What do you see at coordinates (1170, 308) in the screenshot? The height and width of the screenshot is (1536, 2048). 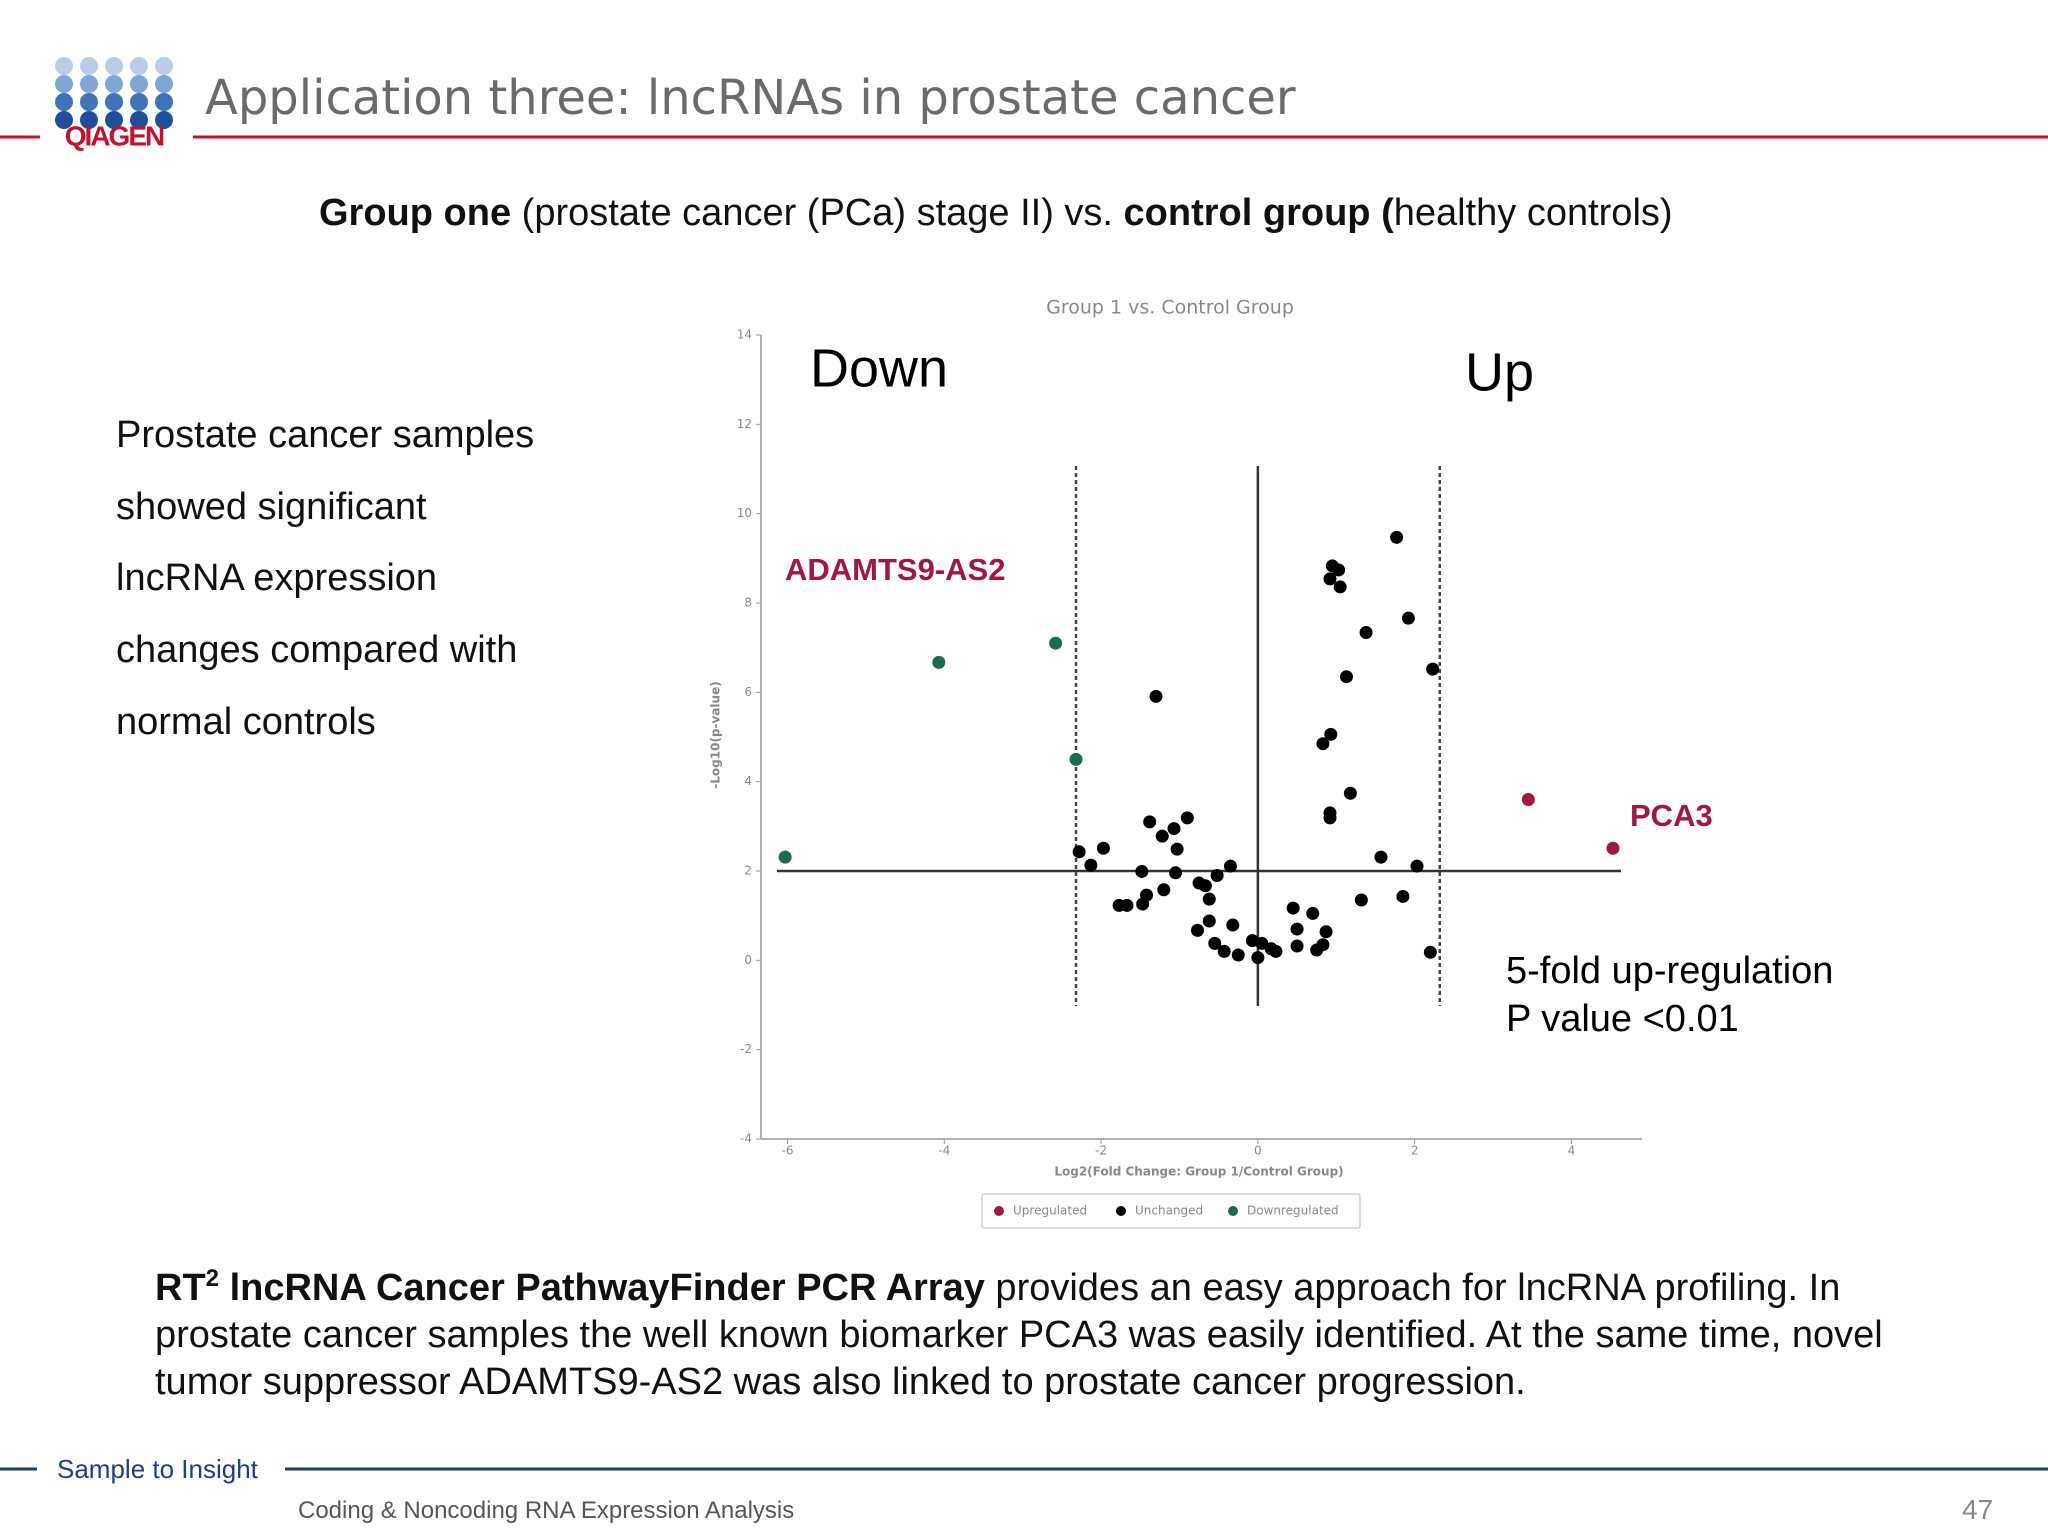 I see `chart-title: Group 1 vs. Control Group` at bounding box center [1170, 308].